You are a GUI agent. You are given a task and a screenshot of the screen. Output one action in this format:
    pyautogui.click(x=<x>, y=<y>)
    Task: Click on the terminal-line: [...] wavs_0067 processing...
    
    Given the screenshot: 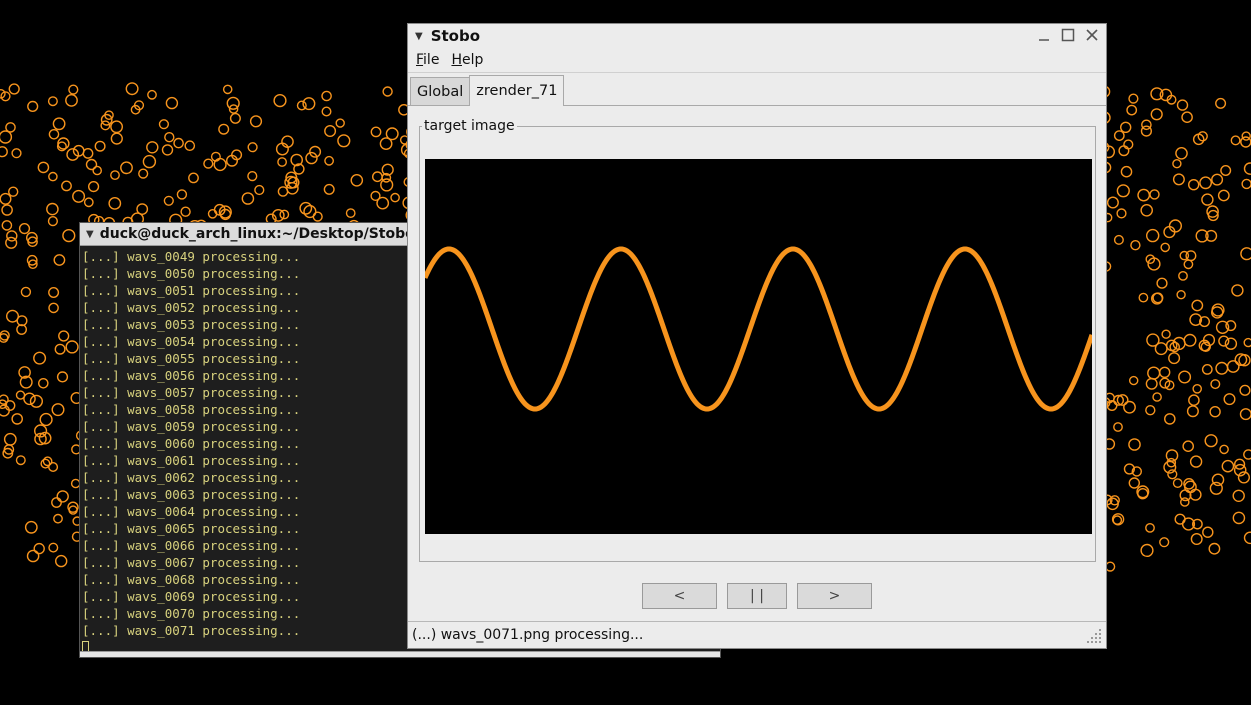 What is the action you would take?
    pyautogui.click(x=191, y=562)
    